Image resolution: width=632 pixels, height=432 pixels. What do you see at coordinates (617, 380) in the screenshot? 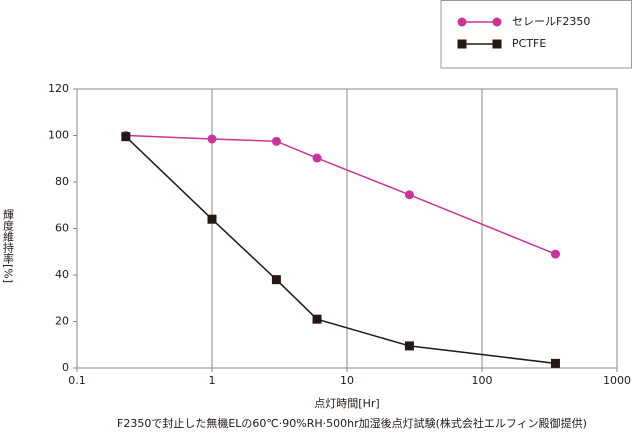
I see `x-tick-label: 1000` at bounding box center [617, 380].